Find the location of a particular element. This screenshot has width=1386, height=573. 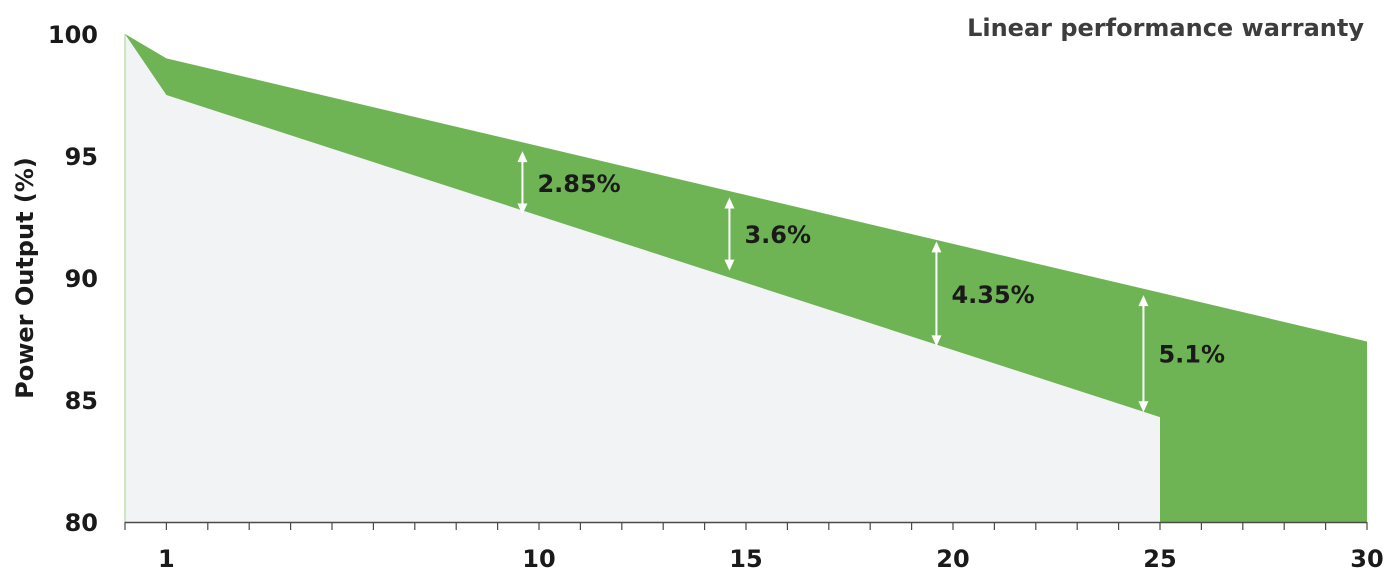

y-tick-label: 95 is located at coordinates (81, 157).